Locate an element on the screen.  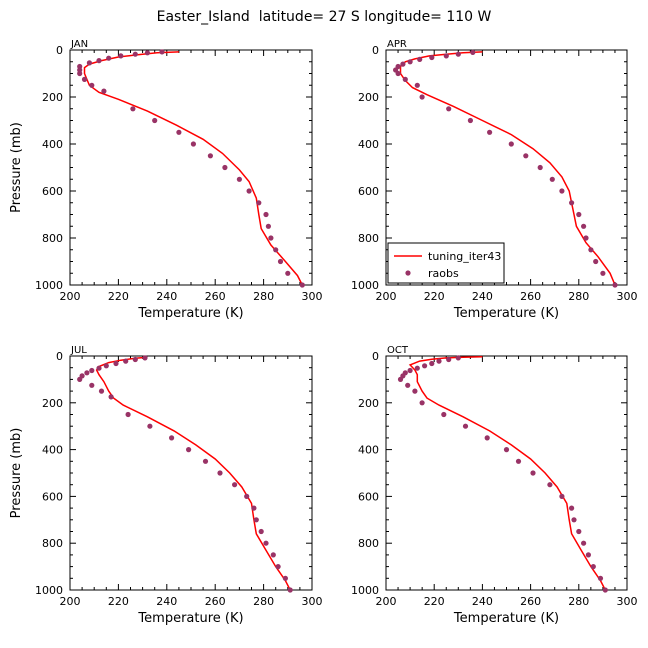
legend-label-model: tuning_iter43 is located at coordinates (464, 256).